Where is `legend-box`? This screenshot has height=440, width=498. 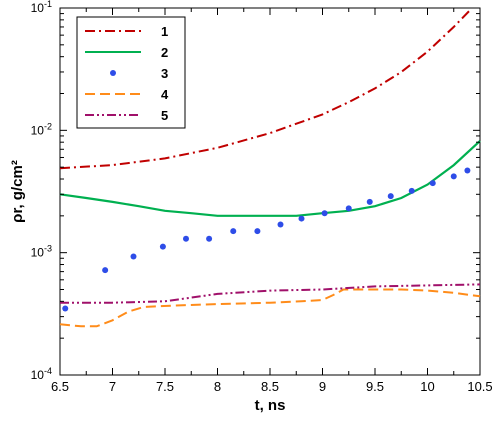
legend-box is located at coordinates (131, 72).